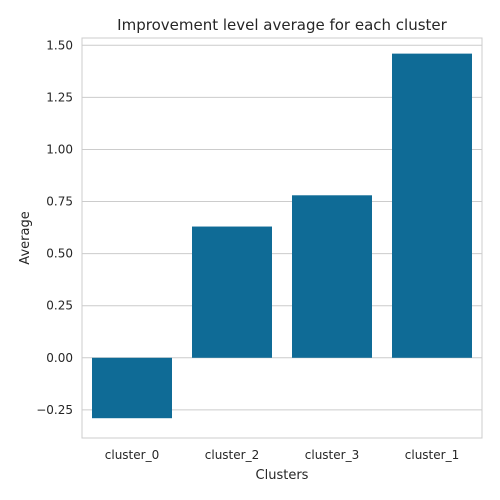 The image size is (500, 500). Describe the element at coordinates (432, 455) in the screenshot. I see `x-tick-label-cluster_1: cluster_1` at that location.